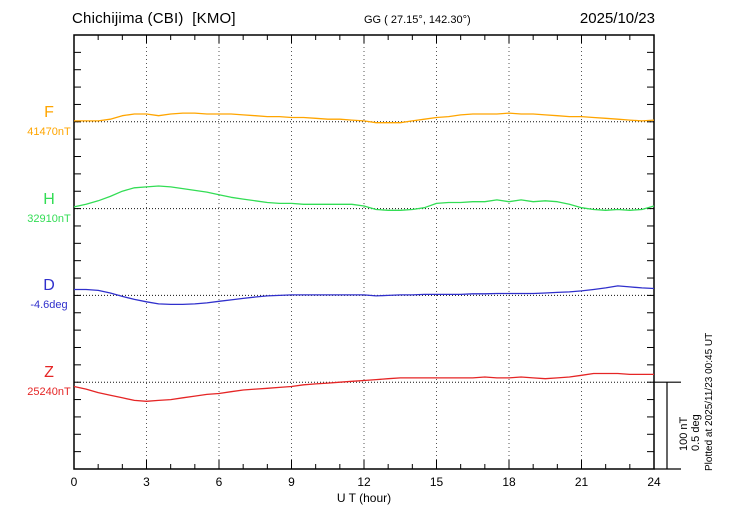  I want to click on x-tick-label-18: 18, so click(509, 482).